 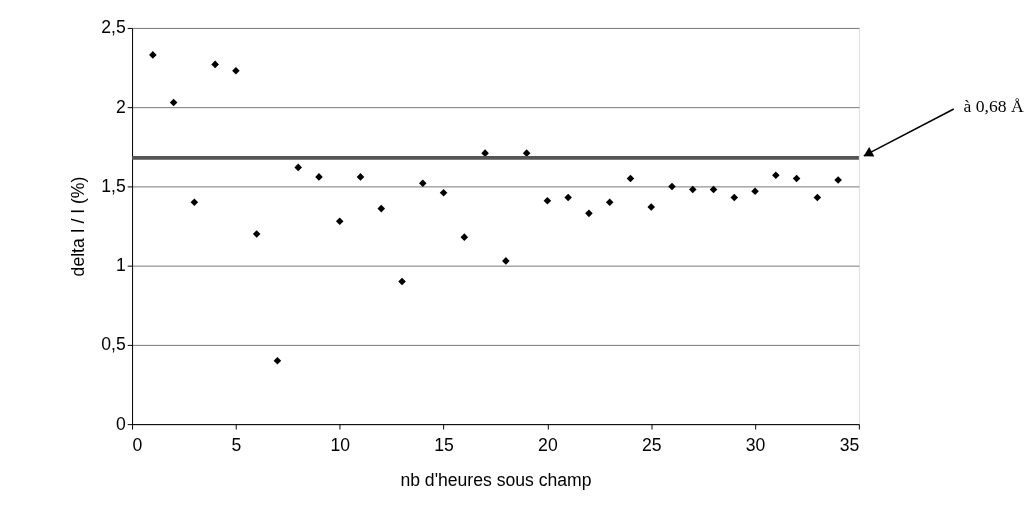 What do you see at coordinates (113, 344) in the screenshot?
I see `y-tick-label: 0,5` at bounding box center [113, 344].